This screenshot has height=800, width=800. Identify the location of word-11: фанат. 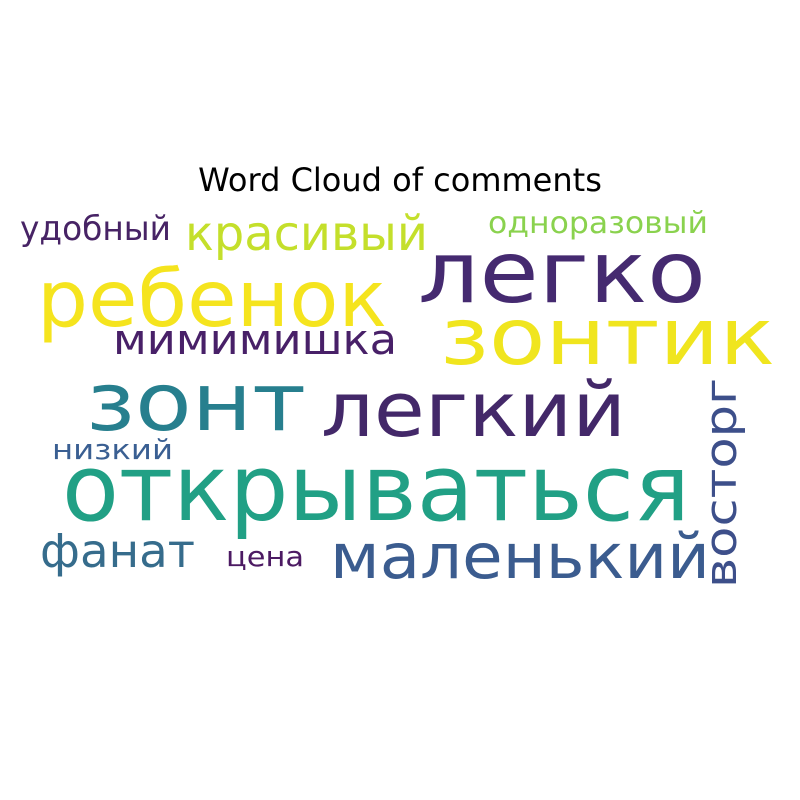
(117, 551).